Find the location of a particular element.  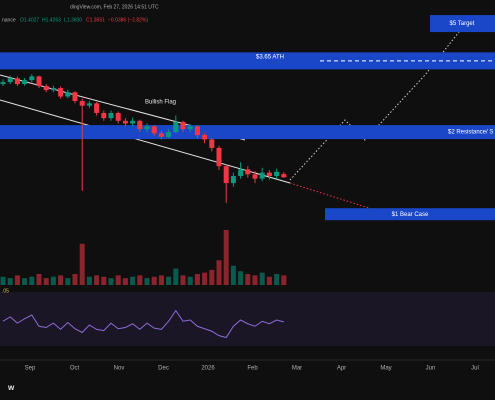

x-tick-label: Jun is located at coordinates (431, 369).